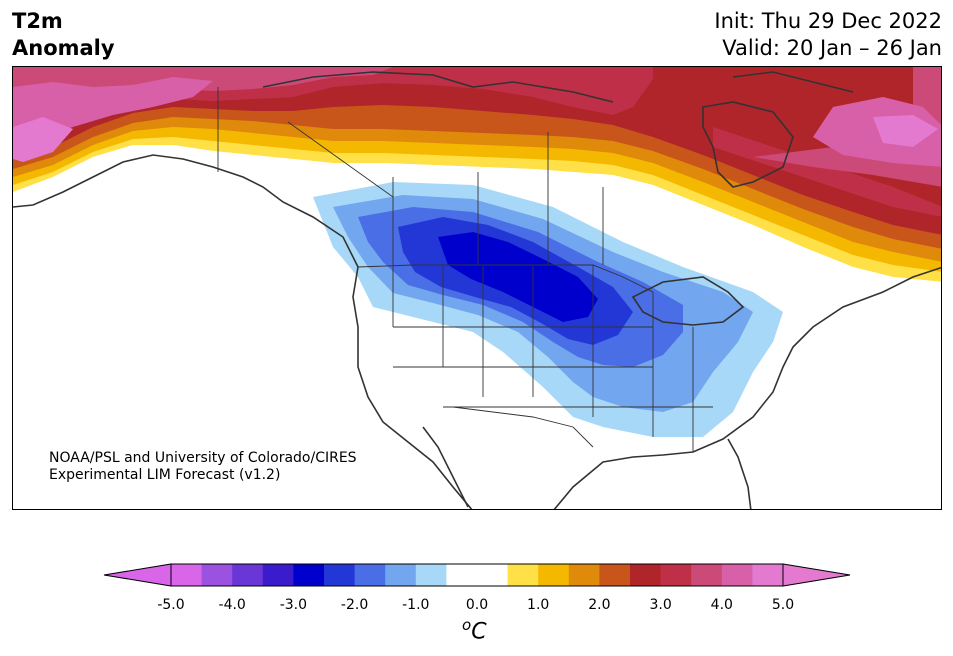 The image size is (953, 656). Describe the element at coordinates (739, 473) in the screenshot. I see `florida` at that location.